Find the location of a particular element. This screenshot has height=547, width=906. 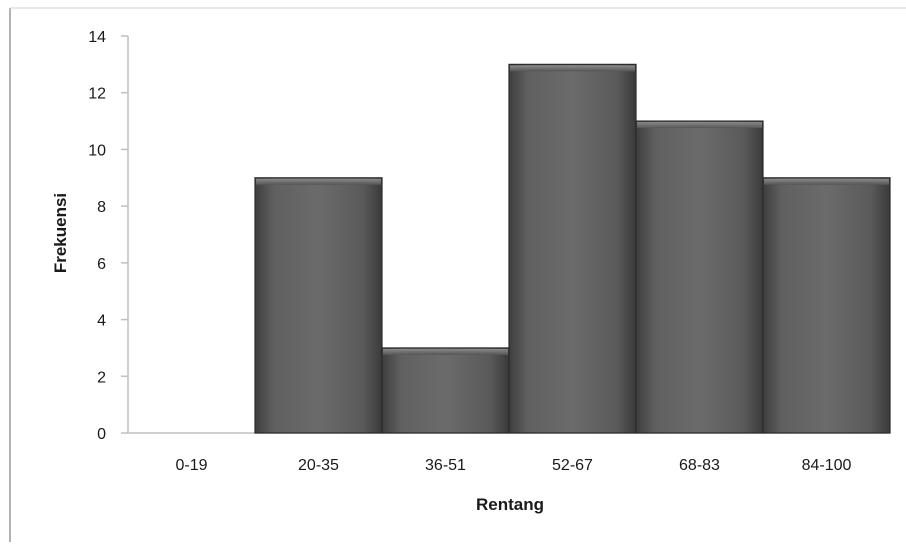

y-tick-label: 0 is located at coordinates (101, 434).